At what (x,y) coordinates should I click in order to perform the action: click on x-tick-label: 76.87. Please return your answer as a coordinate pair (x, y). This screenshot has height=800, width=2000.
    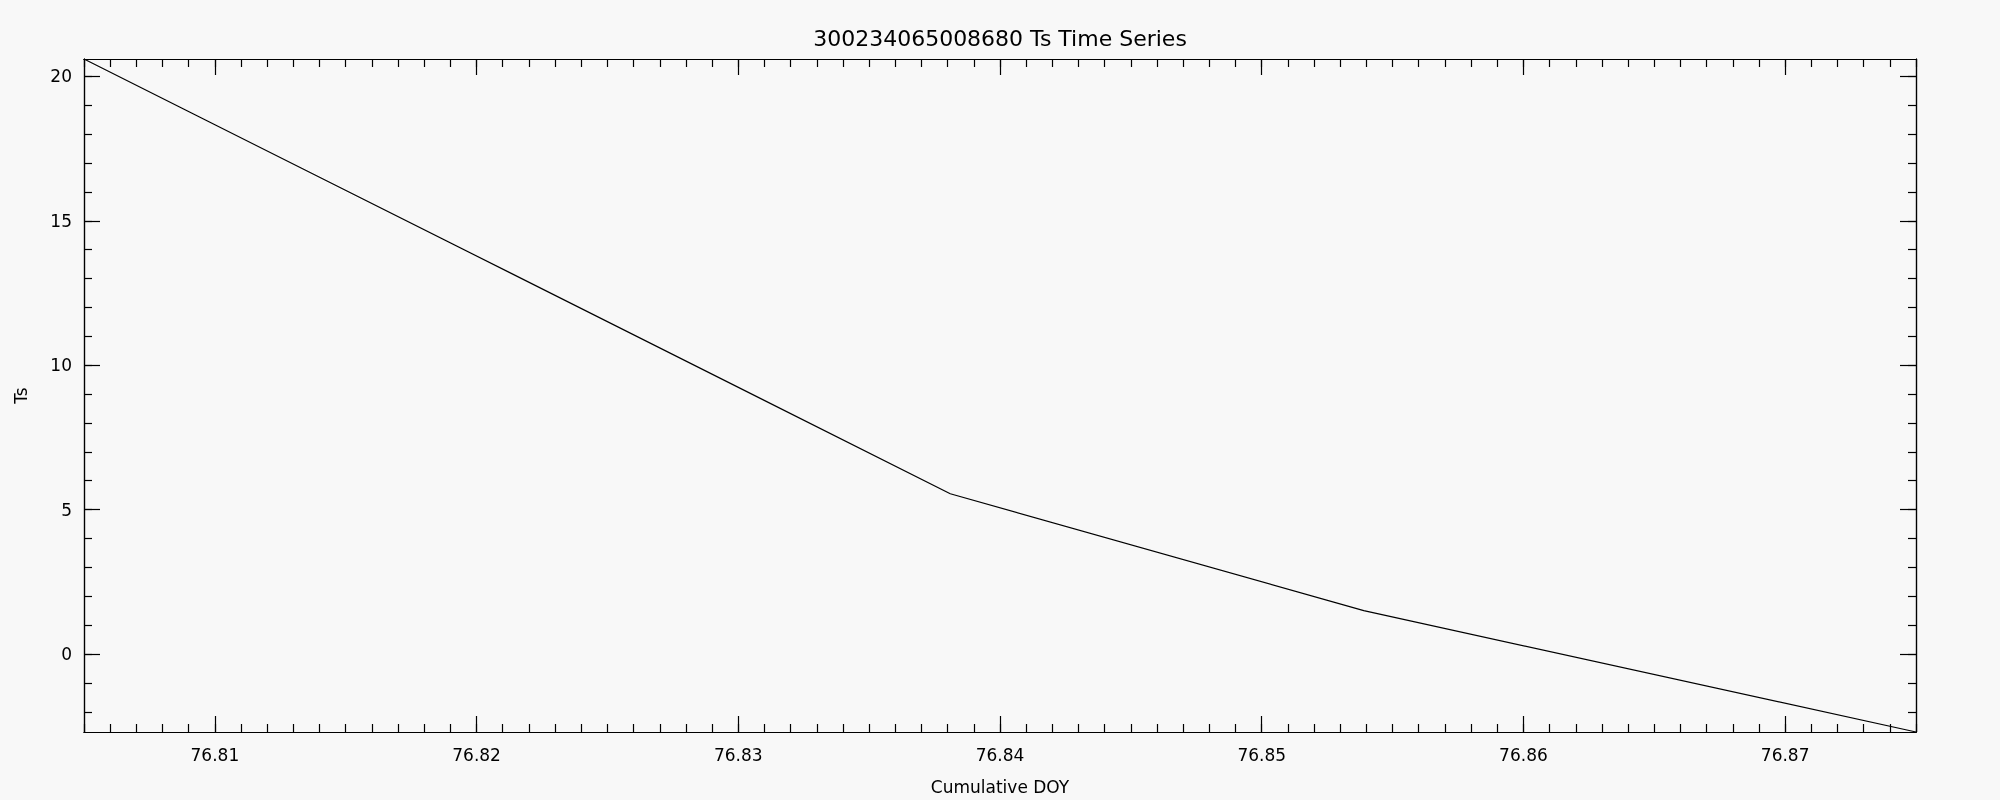
    Looking at the image, I should click on (1785, 754).